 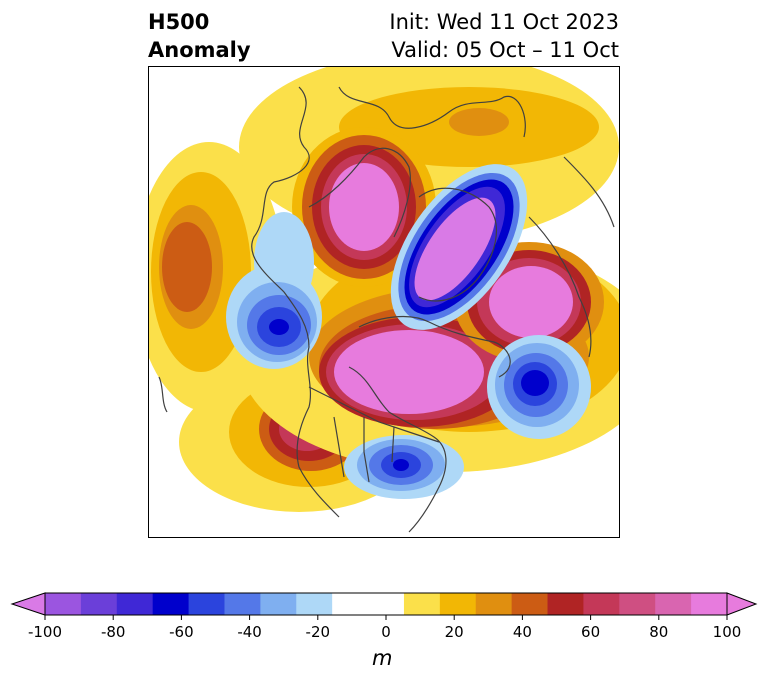 What do you see at coordinates (590, 632) in the screenshot?
I see `colorbar-tick-label: 60` at bounding box center [590, 632].